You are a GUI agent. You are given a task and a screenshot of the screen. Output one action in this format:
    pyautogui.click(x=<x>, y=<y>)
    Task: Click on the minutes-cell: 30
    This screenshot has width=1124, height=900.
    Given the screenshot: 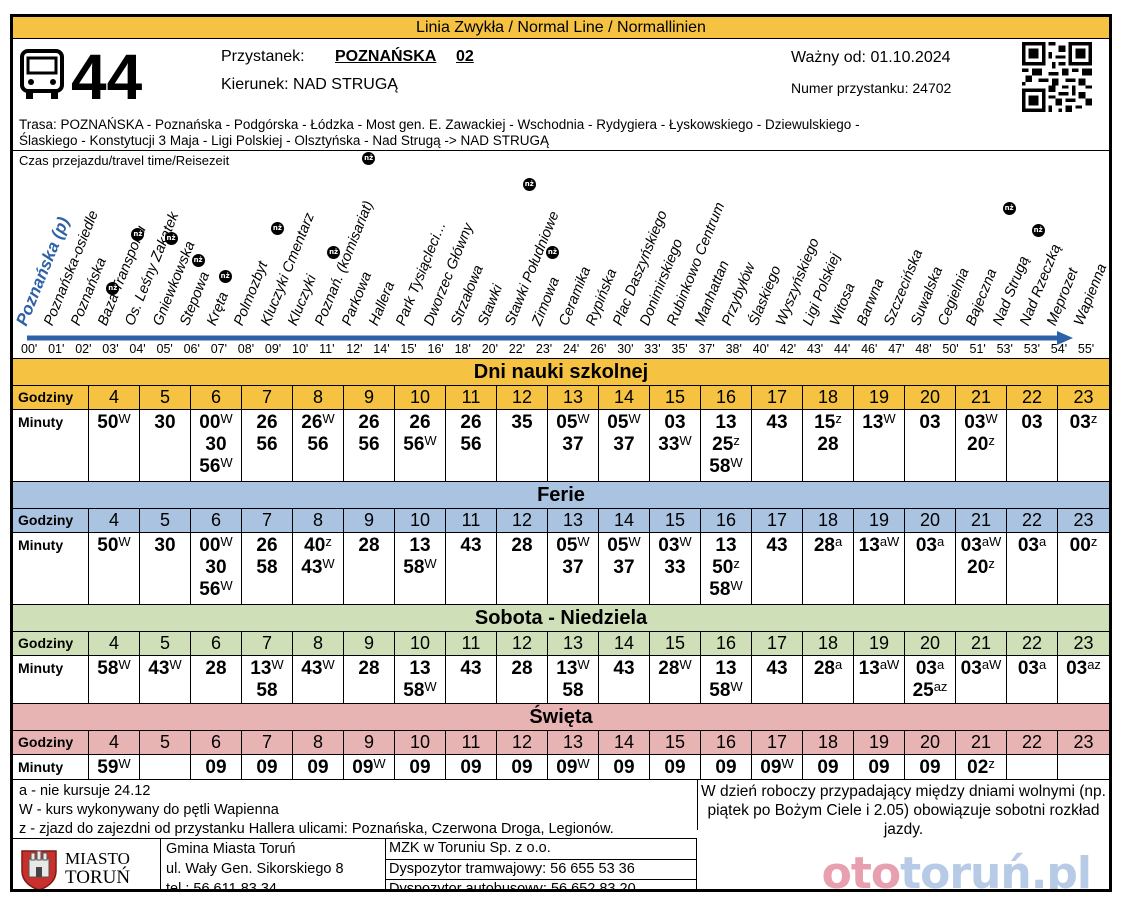 What is the action you would take?
    pyautogui.click(x=165, y=568)
    